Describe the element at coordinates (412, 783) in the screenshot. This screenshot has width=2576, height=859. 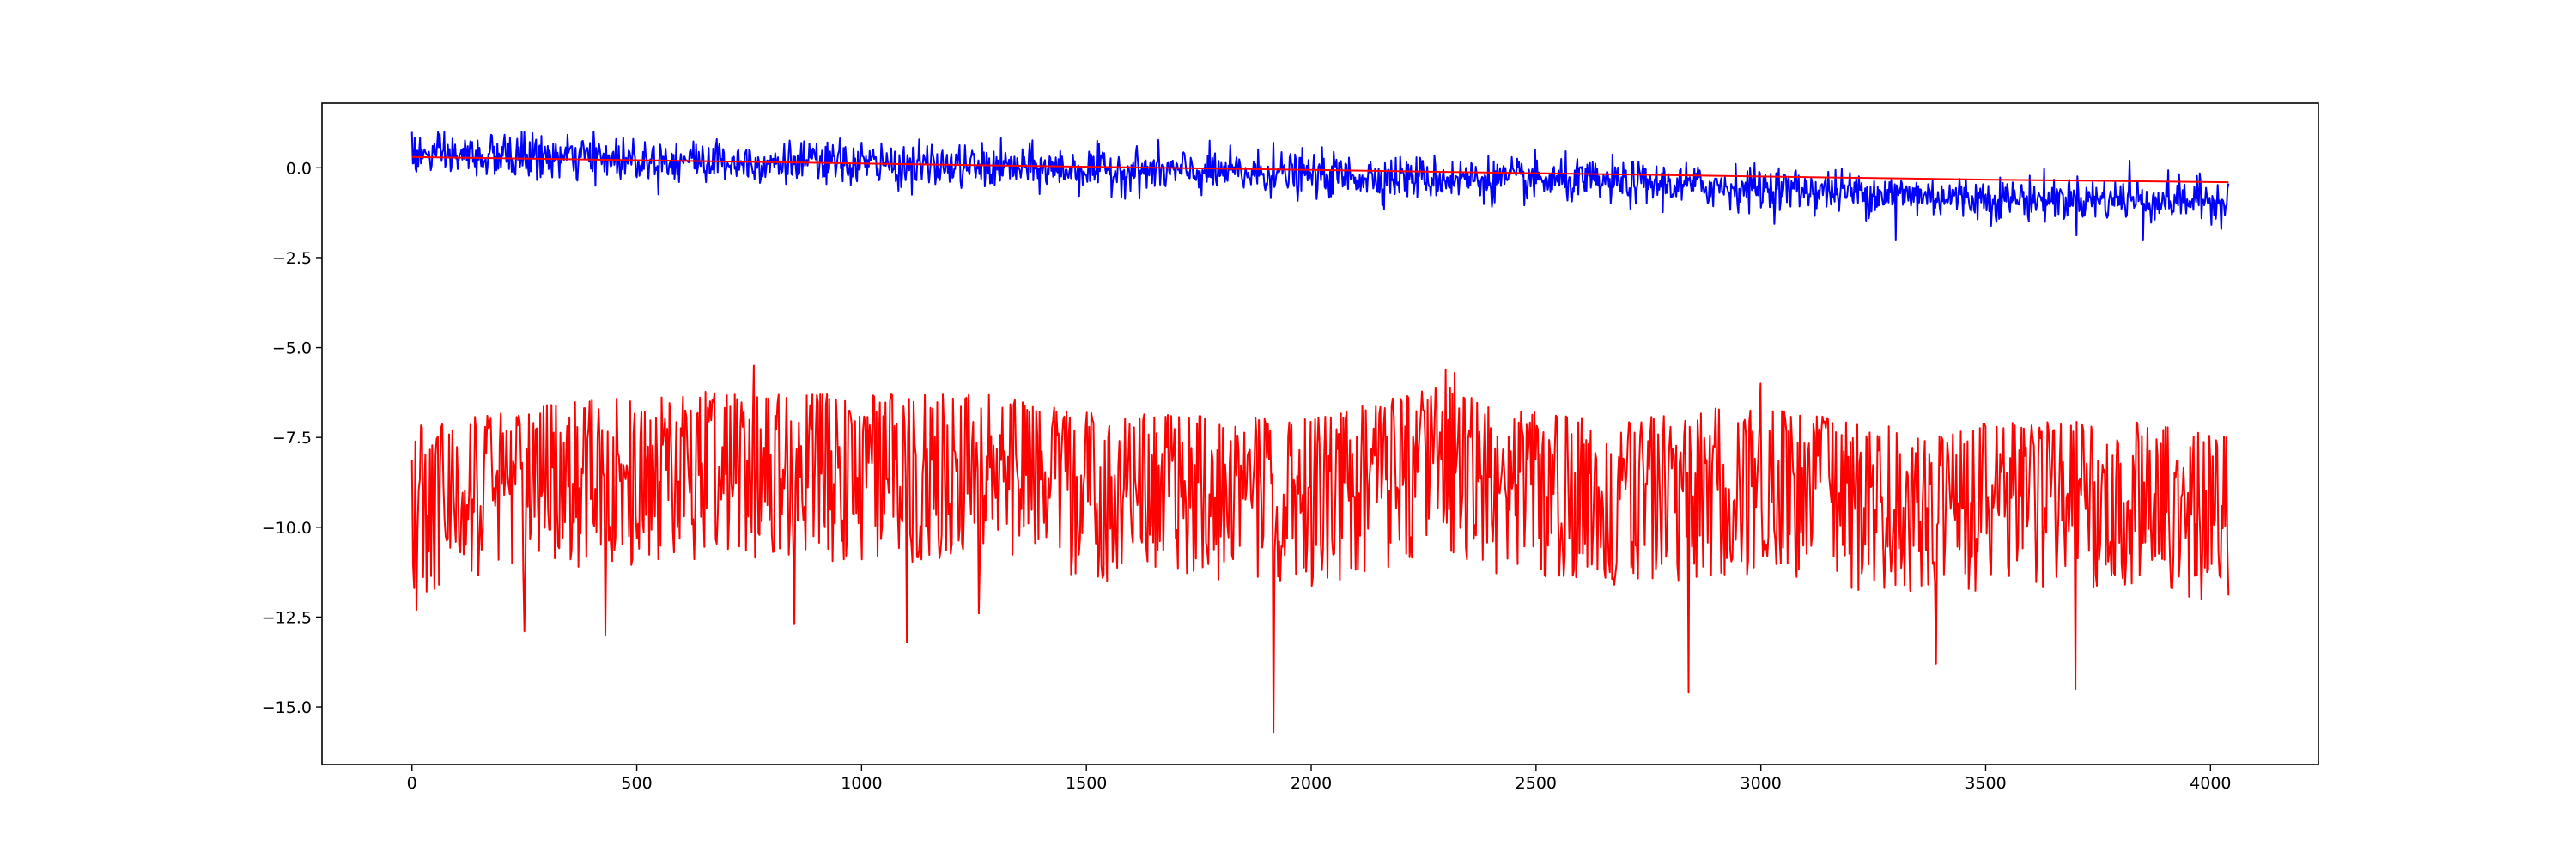
I see `x-tick-label: 0` at that location.